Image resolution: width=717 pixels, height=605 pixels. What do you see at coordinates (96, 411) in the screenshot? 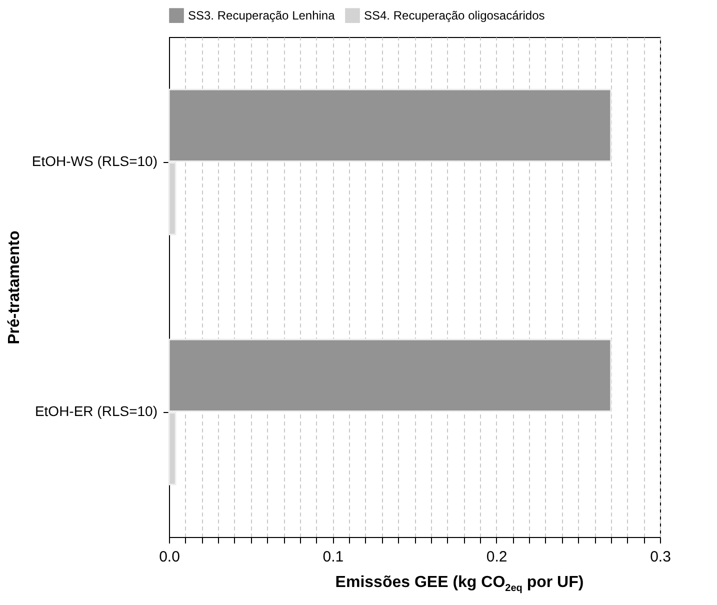
I see `y-tick-label: EtOH-ER (RLS=10)` at bounding box center [96, 411].